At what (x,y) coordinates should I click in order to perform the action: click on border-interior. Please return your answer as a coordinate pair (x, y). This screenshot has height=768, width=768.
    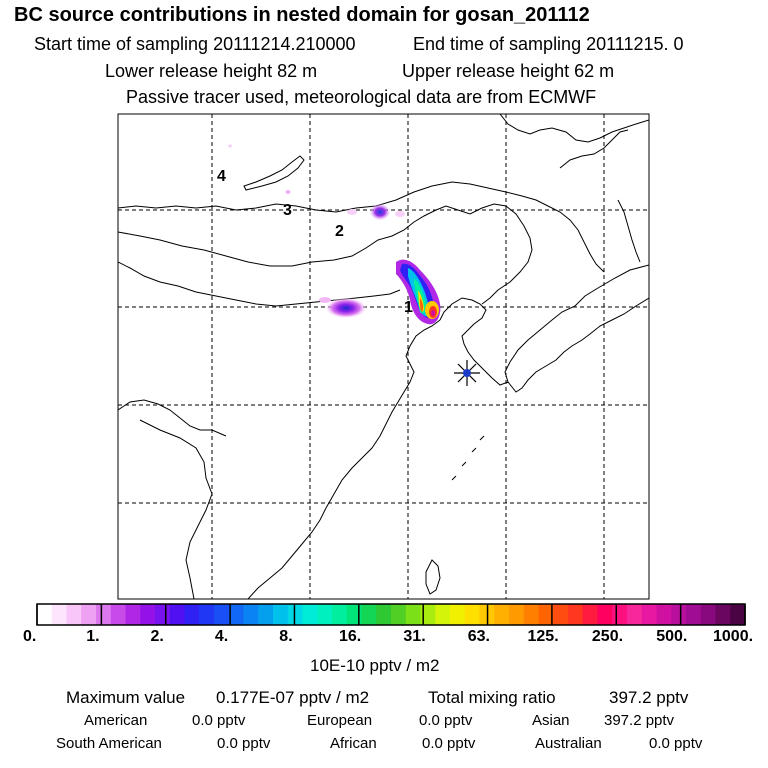
    Looking at the image, I should click on (176, 509).